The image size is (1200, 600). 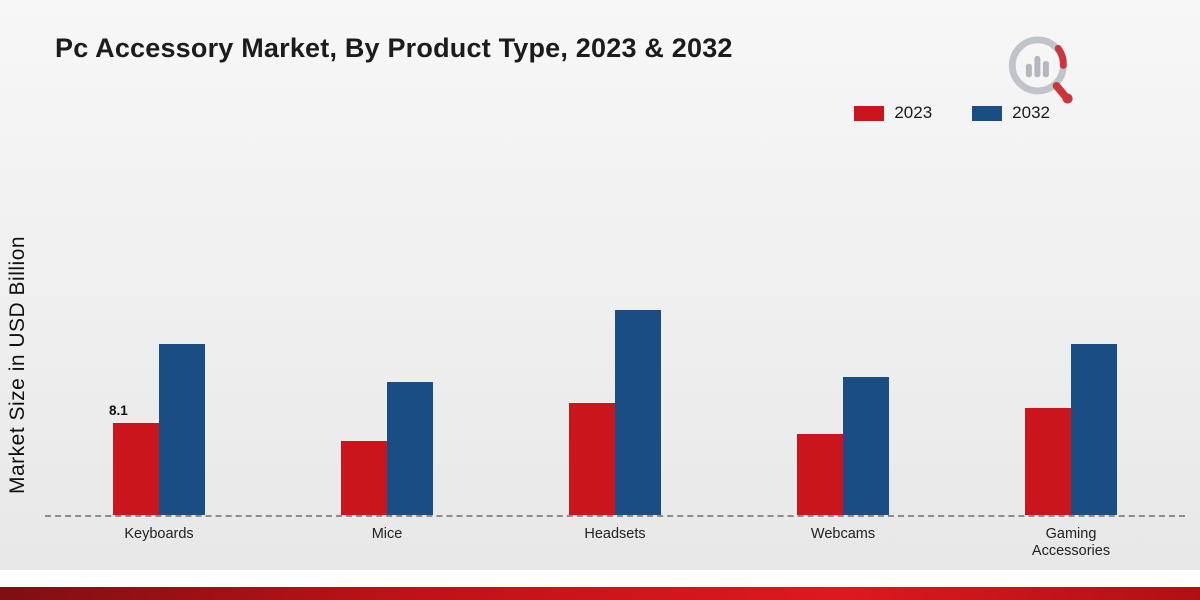 I want to click on y-axis-label: Market Size in USD Billion, so click(x=17, y=365).